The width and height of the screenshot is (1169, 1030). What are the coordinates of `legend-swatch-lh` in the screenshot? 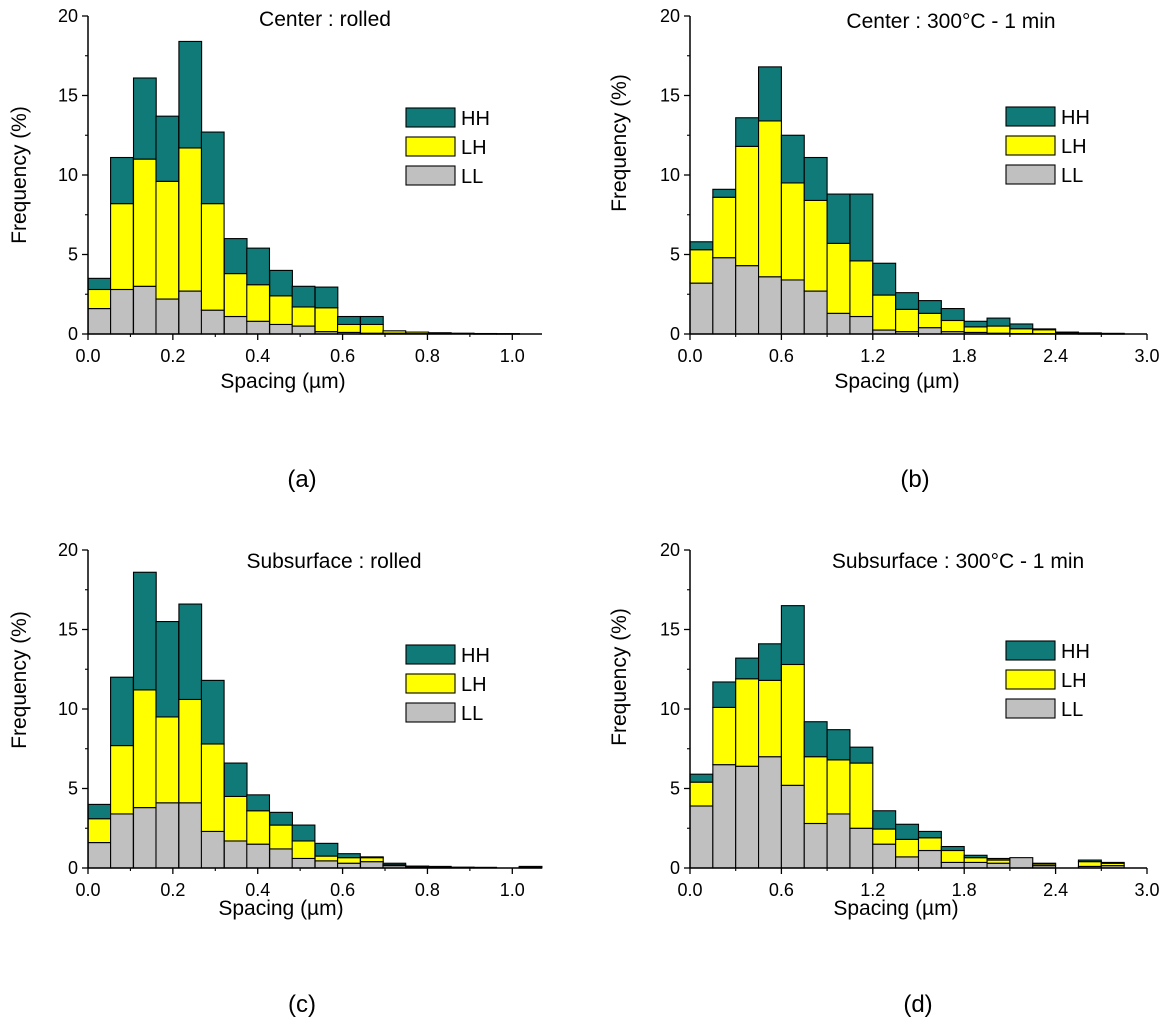 It's located at (430, 146).